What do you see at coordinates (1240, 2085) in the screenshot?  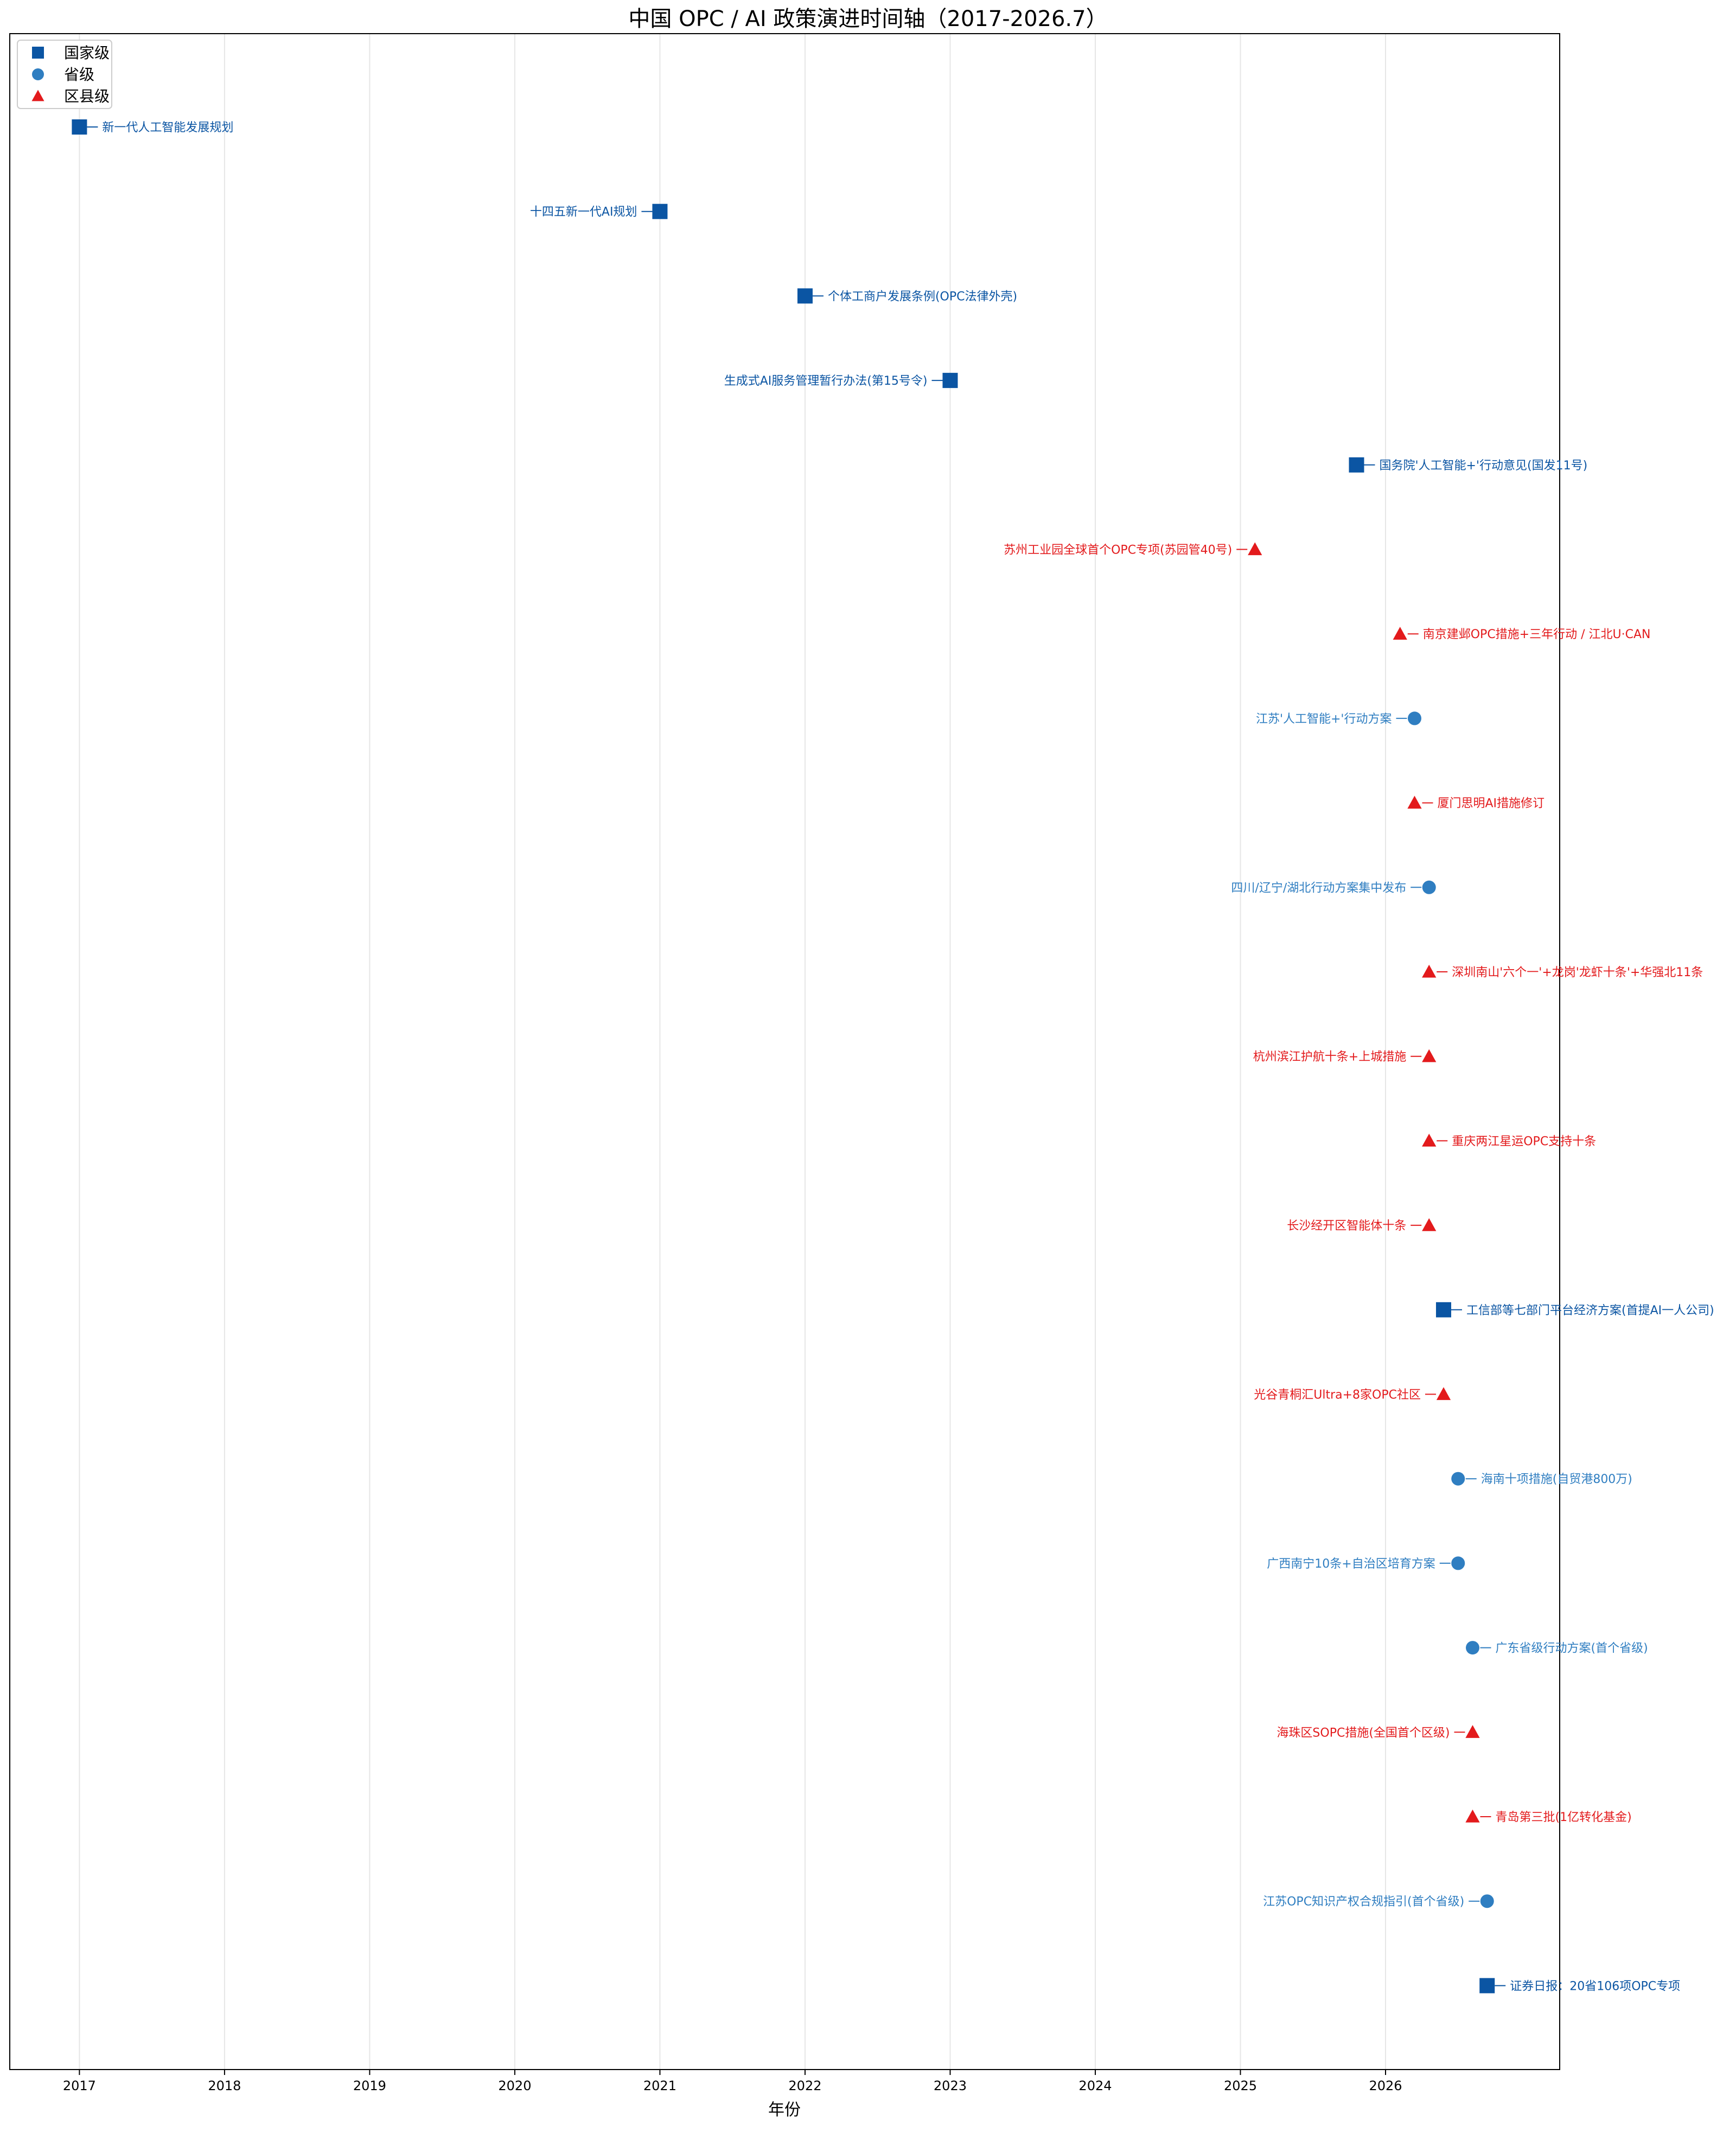 I see `x-tick-label: 2025` at bounding box center [1240, 2085].